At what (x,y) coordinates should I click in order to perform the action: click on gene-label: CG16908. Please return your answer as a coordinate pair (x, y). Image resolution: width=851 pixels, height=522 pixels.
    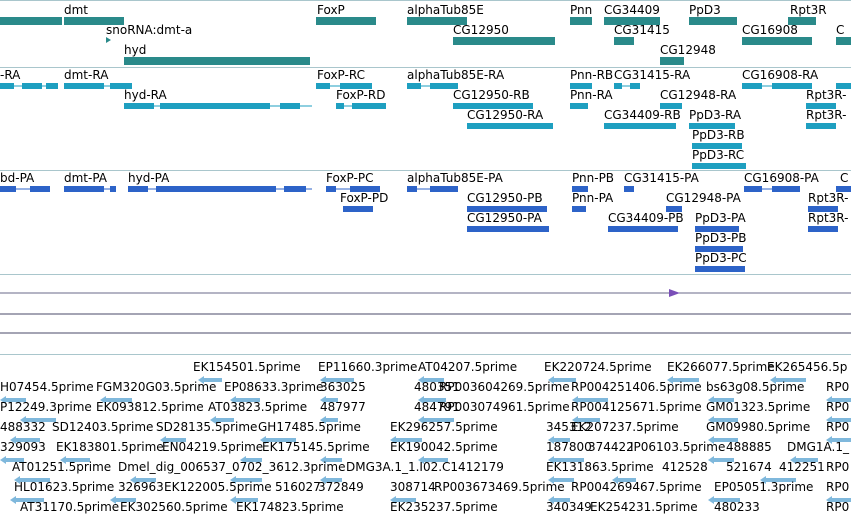
    Looking at the image, I should click on (770, 30).